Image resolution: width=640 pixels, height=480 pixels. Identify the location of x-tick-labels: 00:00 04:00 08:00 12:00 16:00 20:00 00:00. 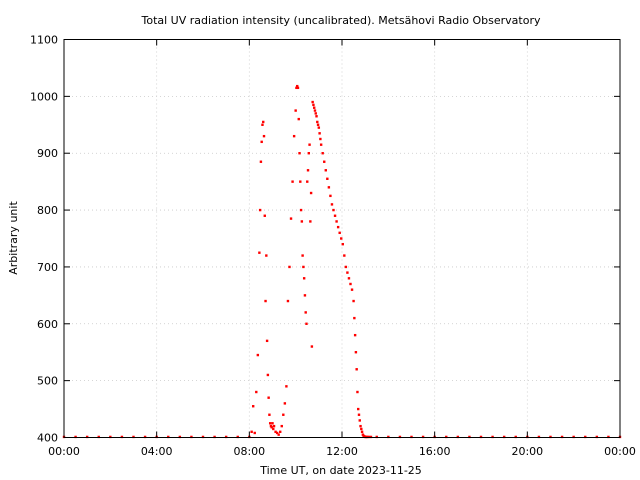
(342, 451).